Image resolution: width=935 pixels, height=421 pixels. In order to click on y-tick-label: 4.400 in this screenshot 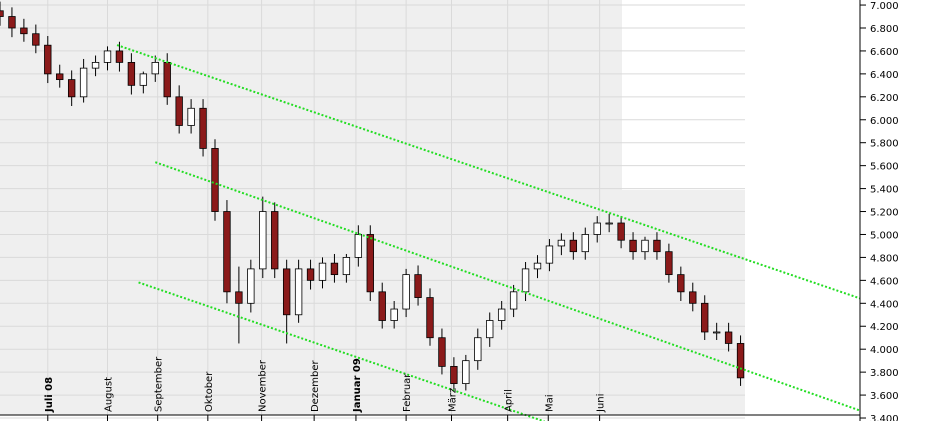, I will do `click(884, 304)`.